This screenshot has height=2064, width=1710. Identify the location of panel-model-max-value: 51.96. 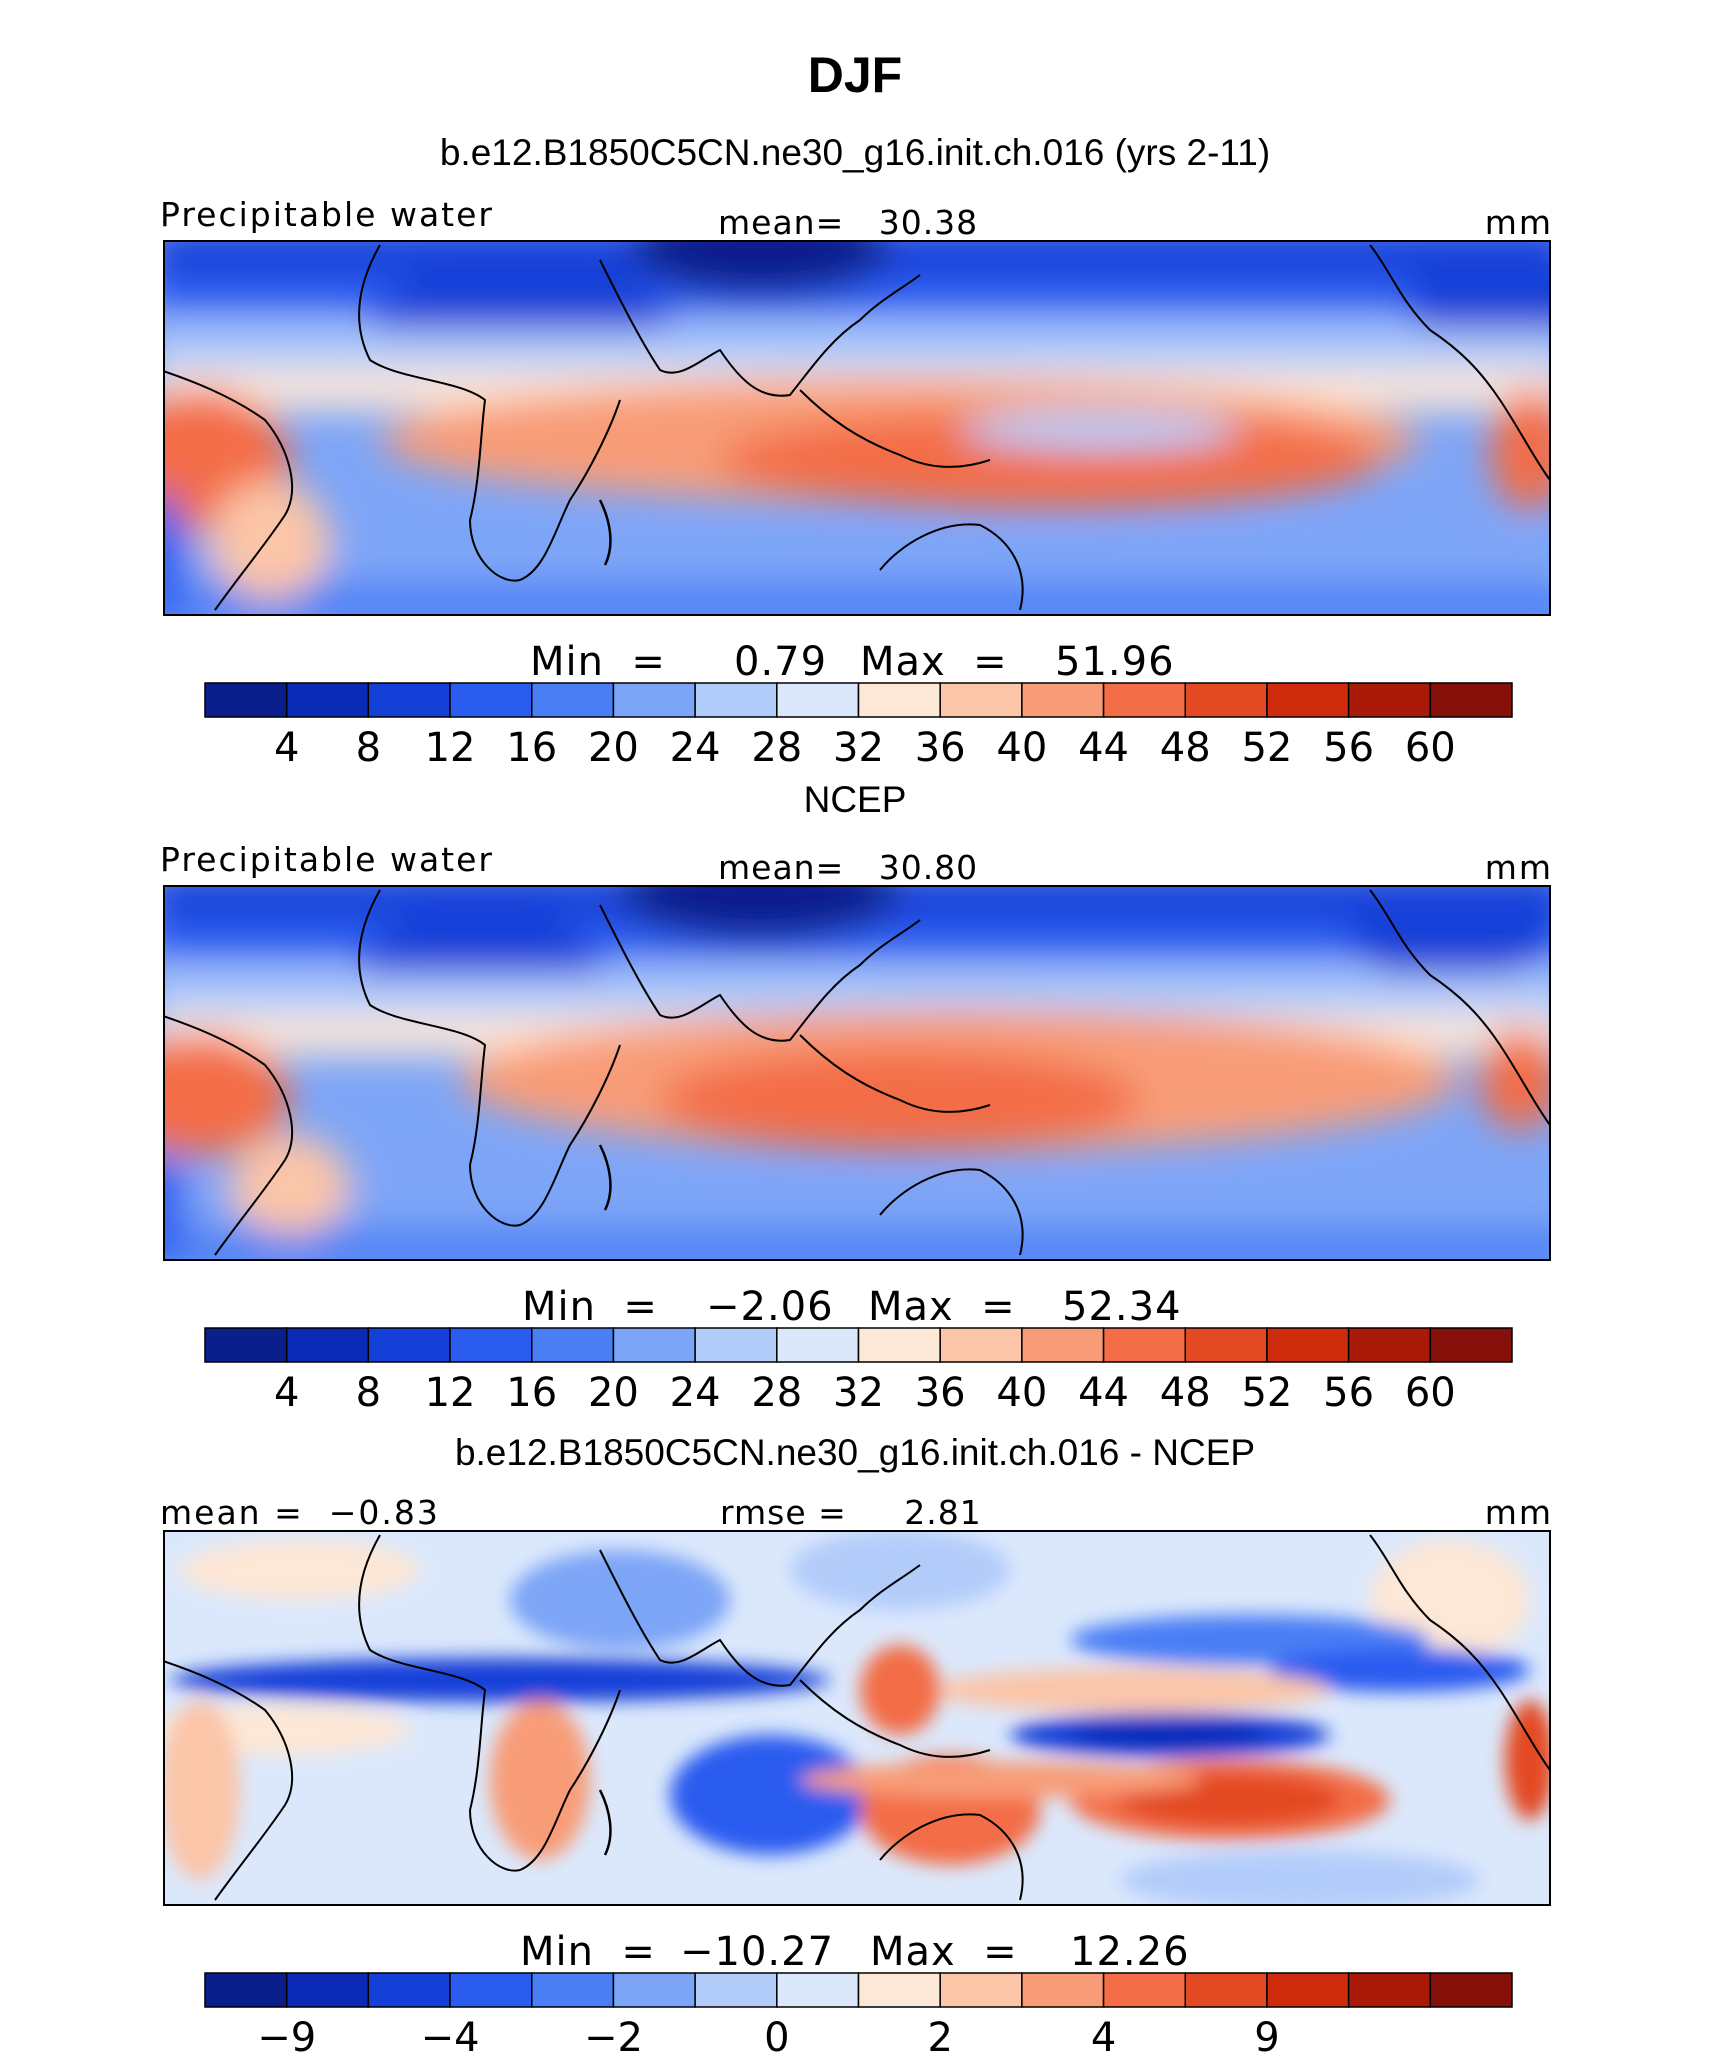
(1115, 662).